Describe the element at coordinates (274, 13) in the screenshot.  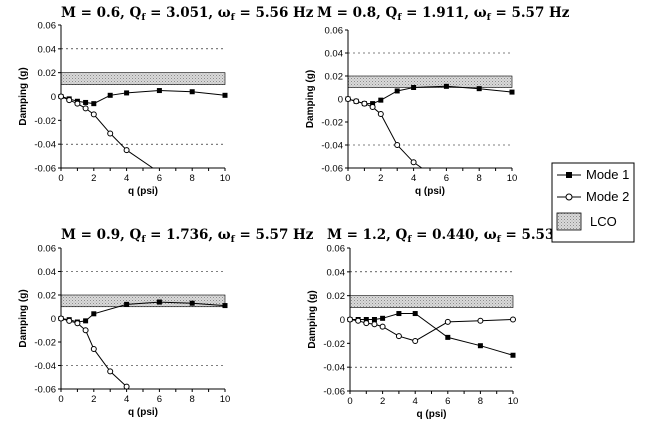
I see `title-text: = 5.56 Hz` at that location.